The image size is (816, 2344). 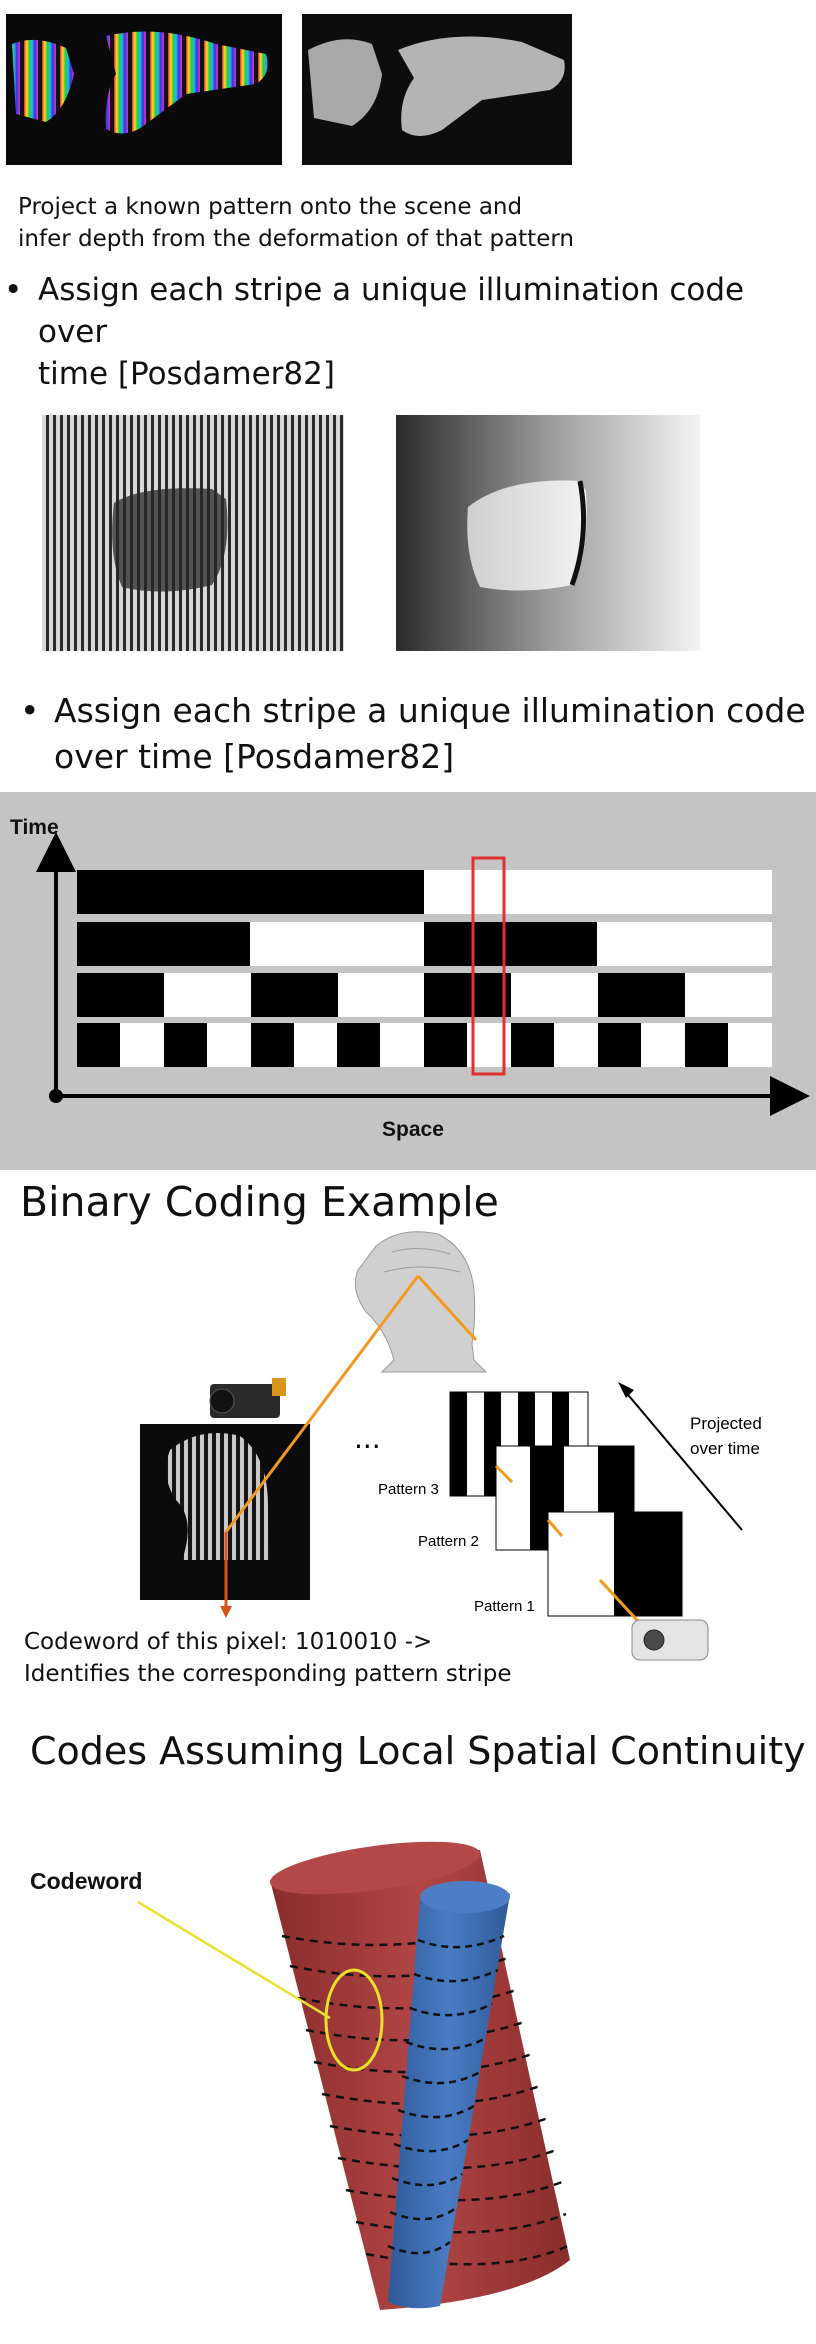 I want to click on depth-hands-image, so click(x=437, y=89).